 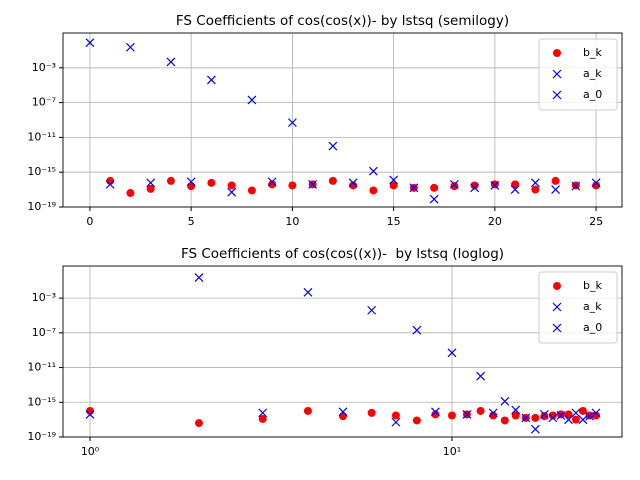 I want to click on x-tick-label: 20, so click(x=495, y=221).